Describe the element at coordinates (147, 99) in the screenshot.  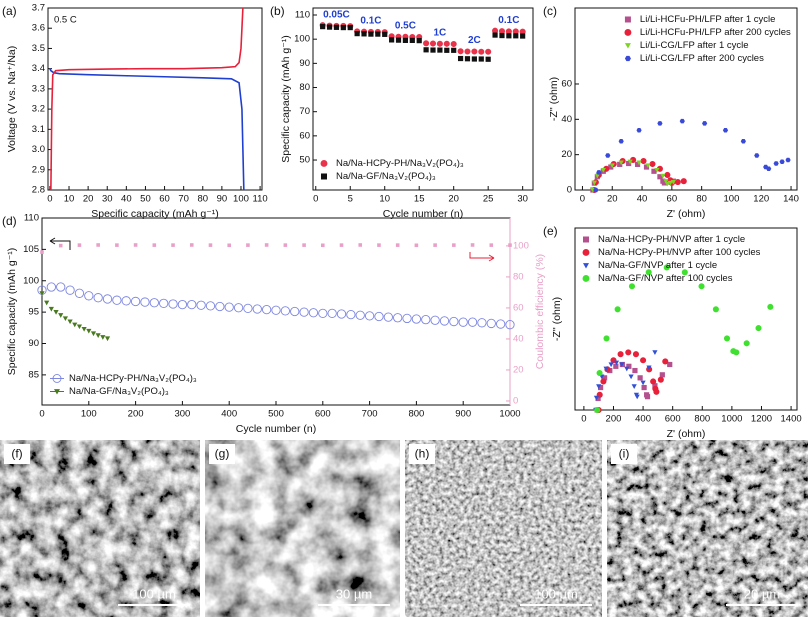
I see `data-line` at that location.